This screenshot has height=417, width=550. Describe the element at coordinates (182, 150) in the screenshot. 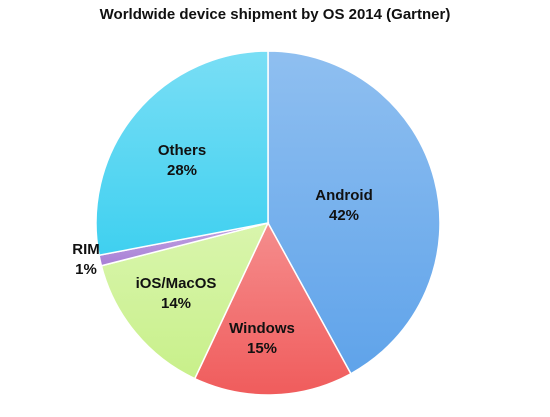

I see `slice-label-others: Others` at that location.